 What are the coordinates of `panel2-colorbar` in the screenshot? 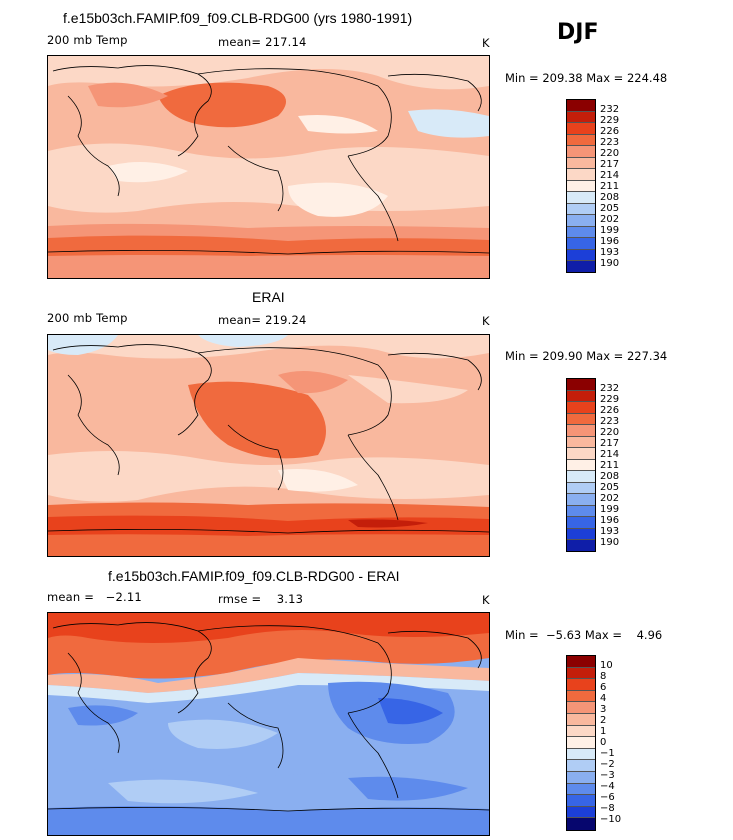 It's located at (581, 465).